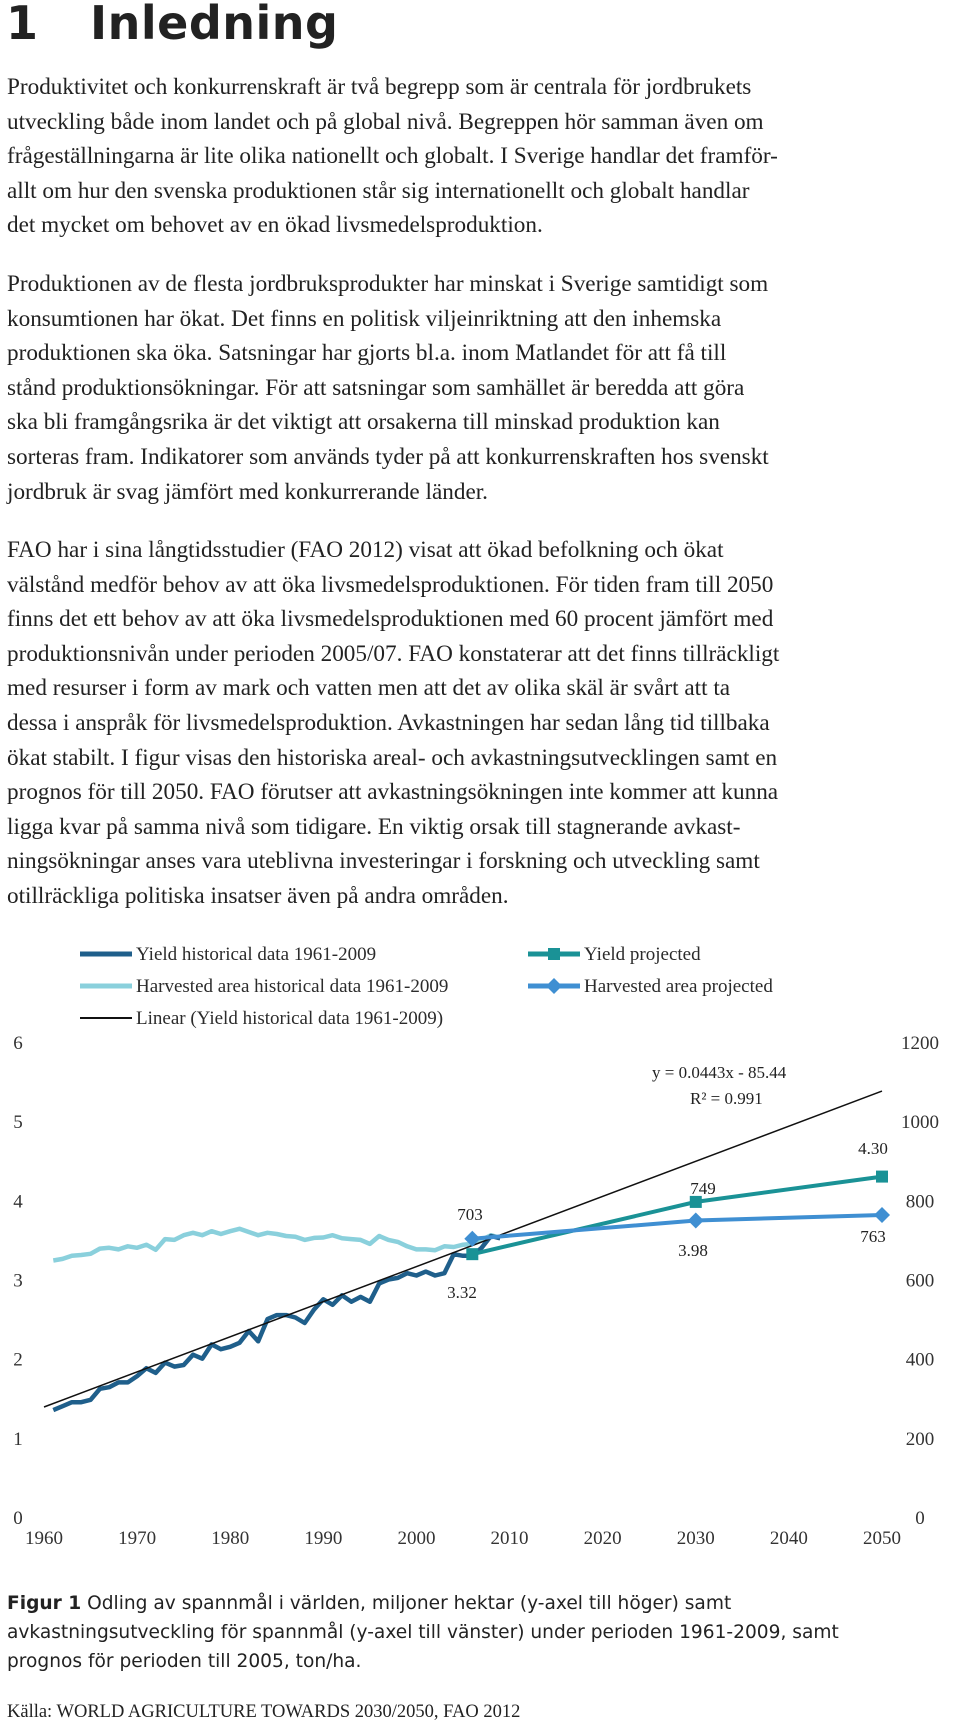 The height and width of the screenshot is (1728, 960). Describe the element at coordinates (44, 1603) in the screenshot. I see `caption-label: Figur 1` at that location.